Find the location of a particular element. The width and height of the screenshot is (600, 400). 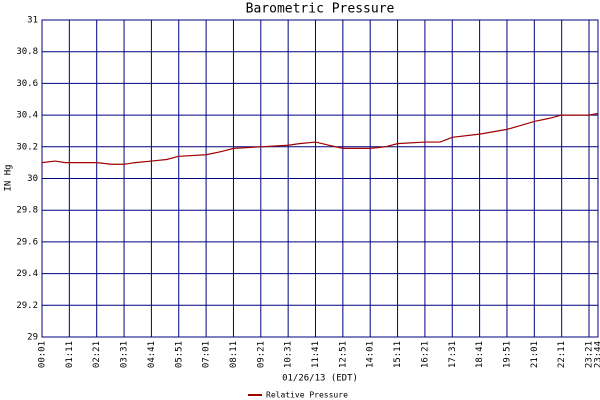

y-axis-label: IN Hg is located at coordinates (9, 177).